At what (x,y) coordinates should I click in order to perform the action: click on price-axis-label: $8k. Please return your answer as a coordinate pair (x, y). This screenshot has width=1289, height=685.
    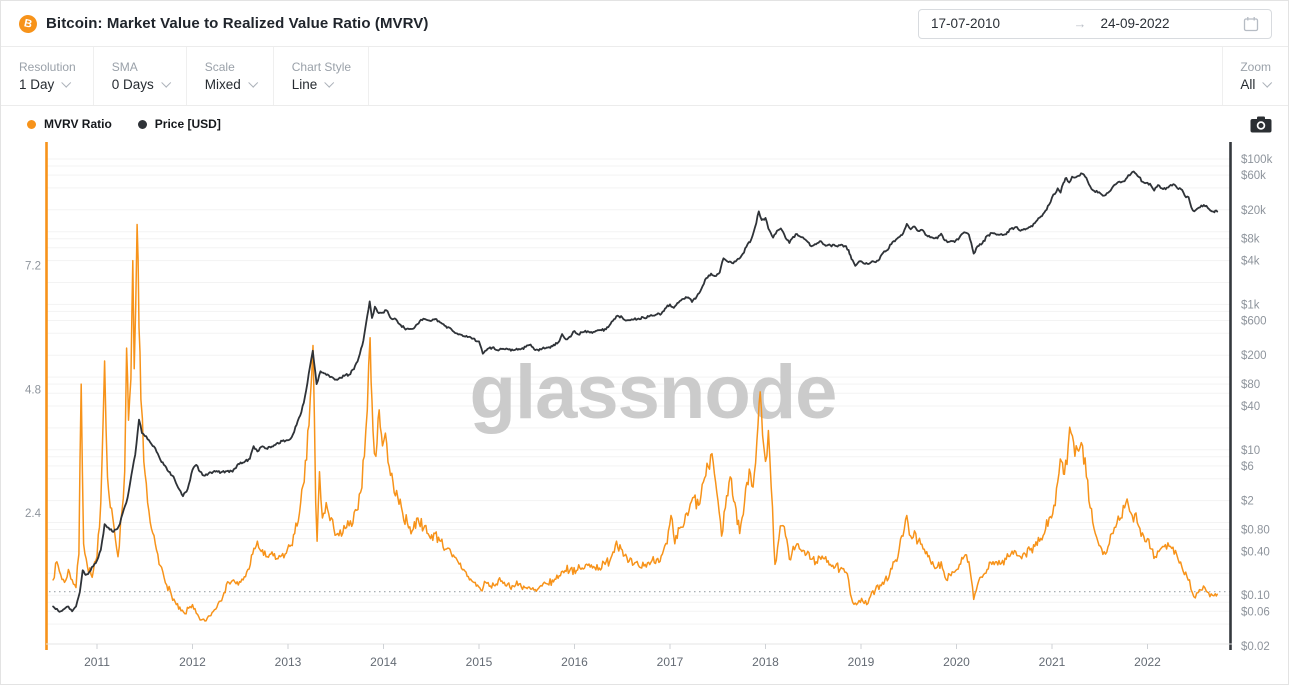
    Looking at the image, I should click on (1250, 240).